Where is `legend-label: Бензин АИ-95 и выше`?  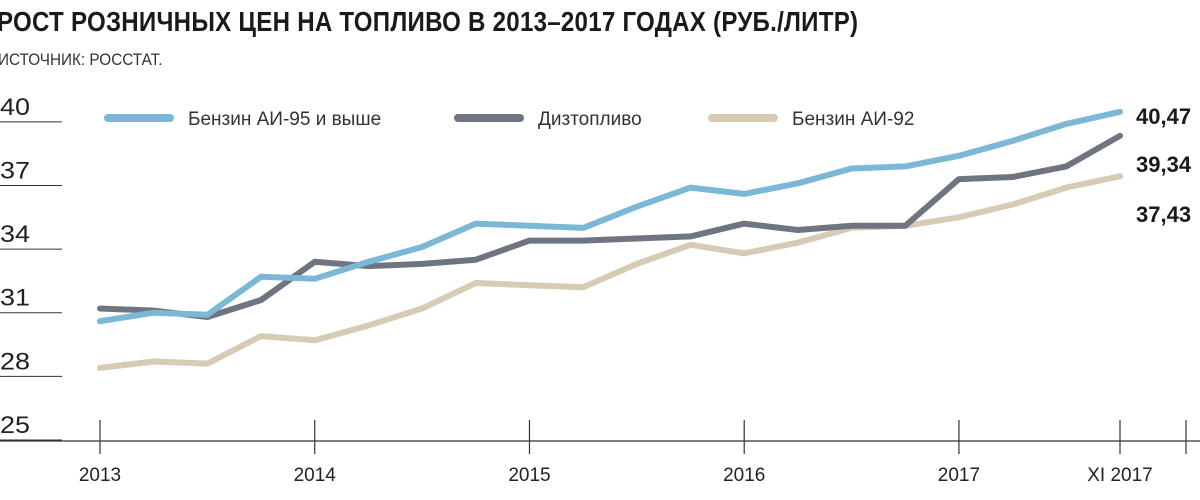 legend-label: Бензин АИ-95 и выше is located at coordinates (284, 119).